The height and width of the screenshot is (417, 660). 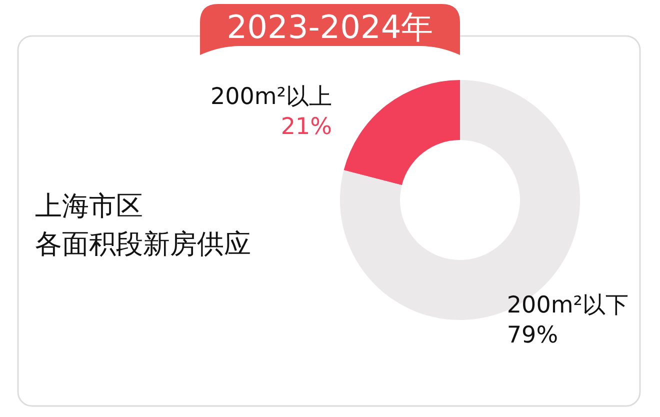 What do you see at coordinates (143, 244) in the screenshot?
I see `text: 各面积段新房供应` at bounding box center [143, 244].